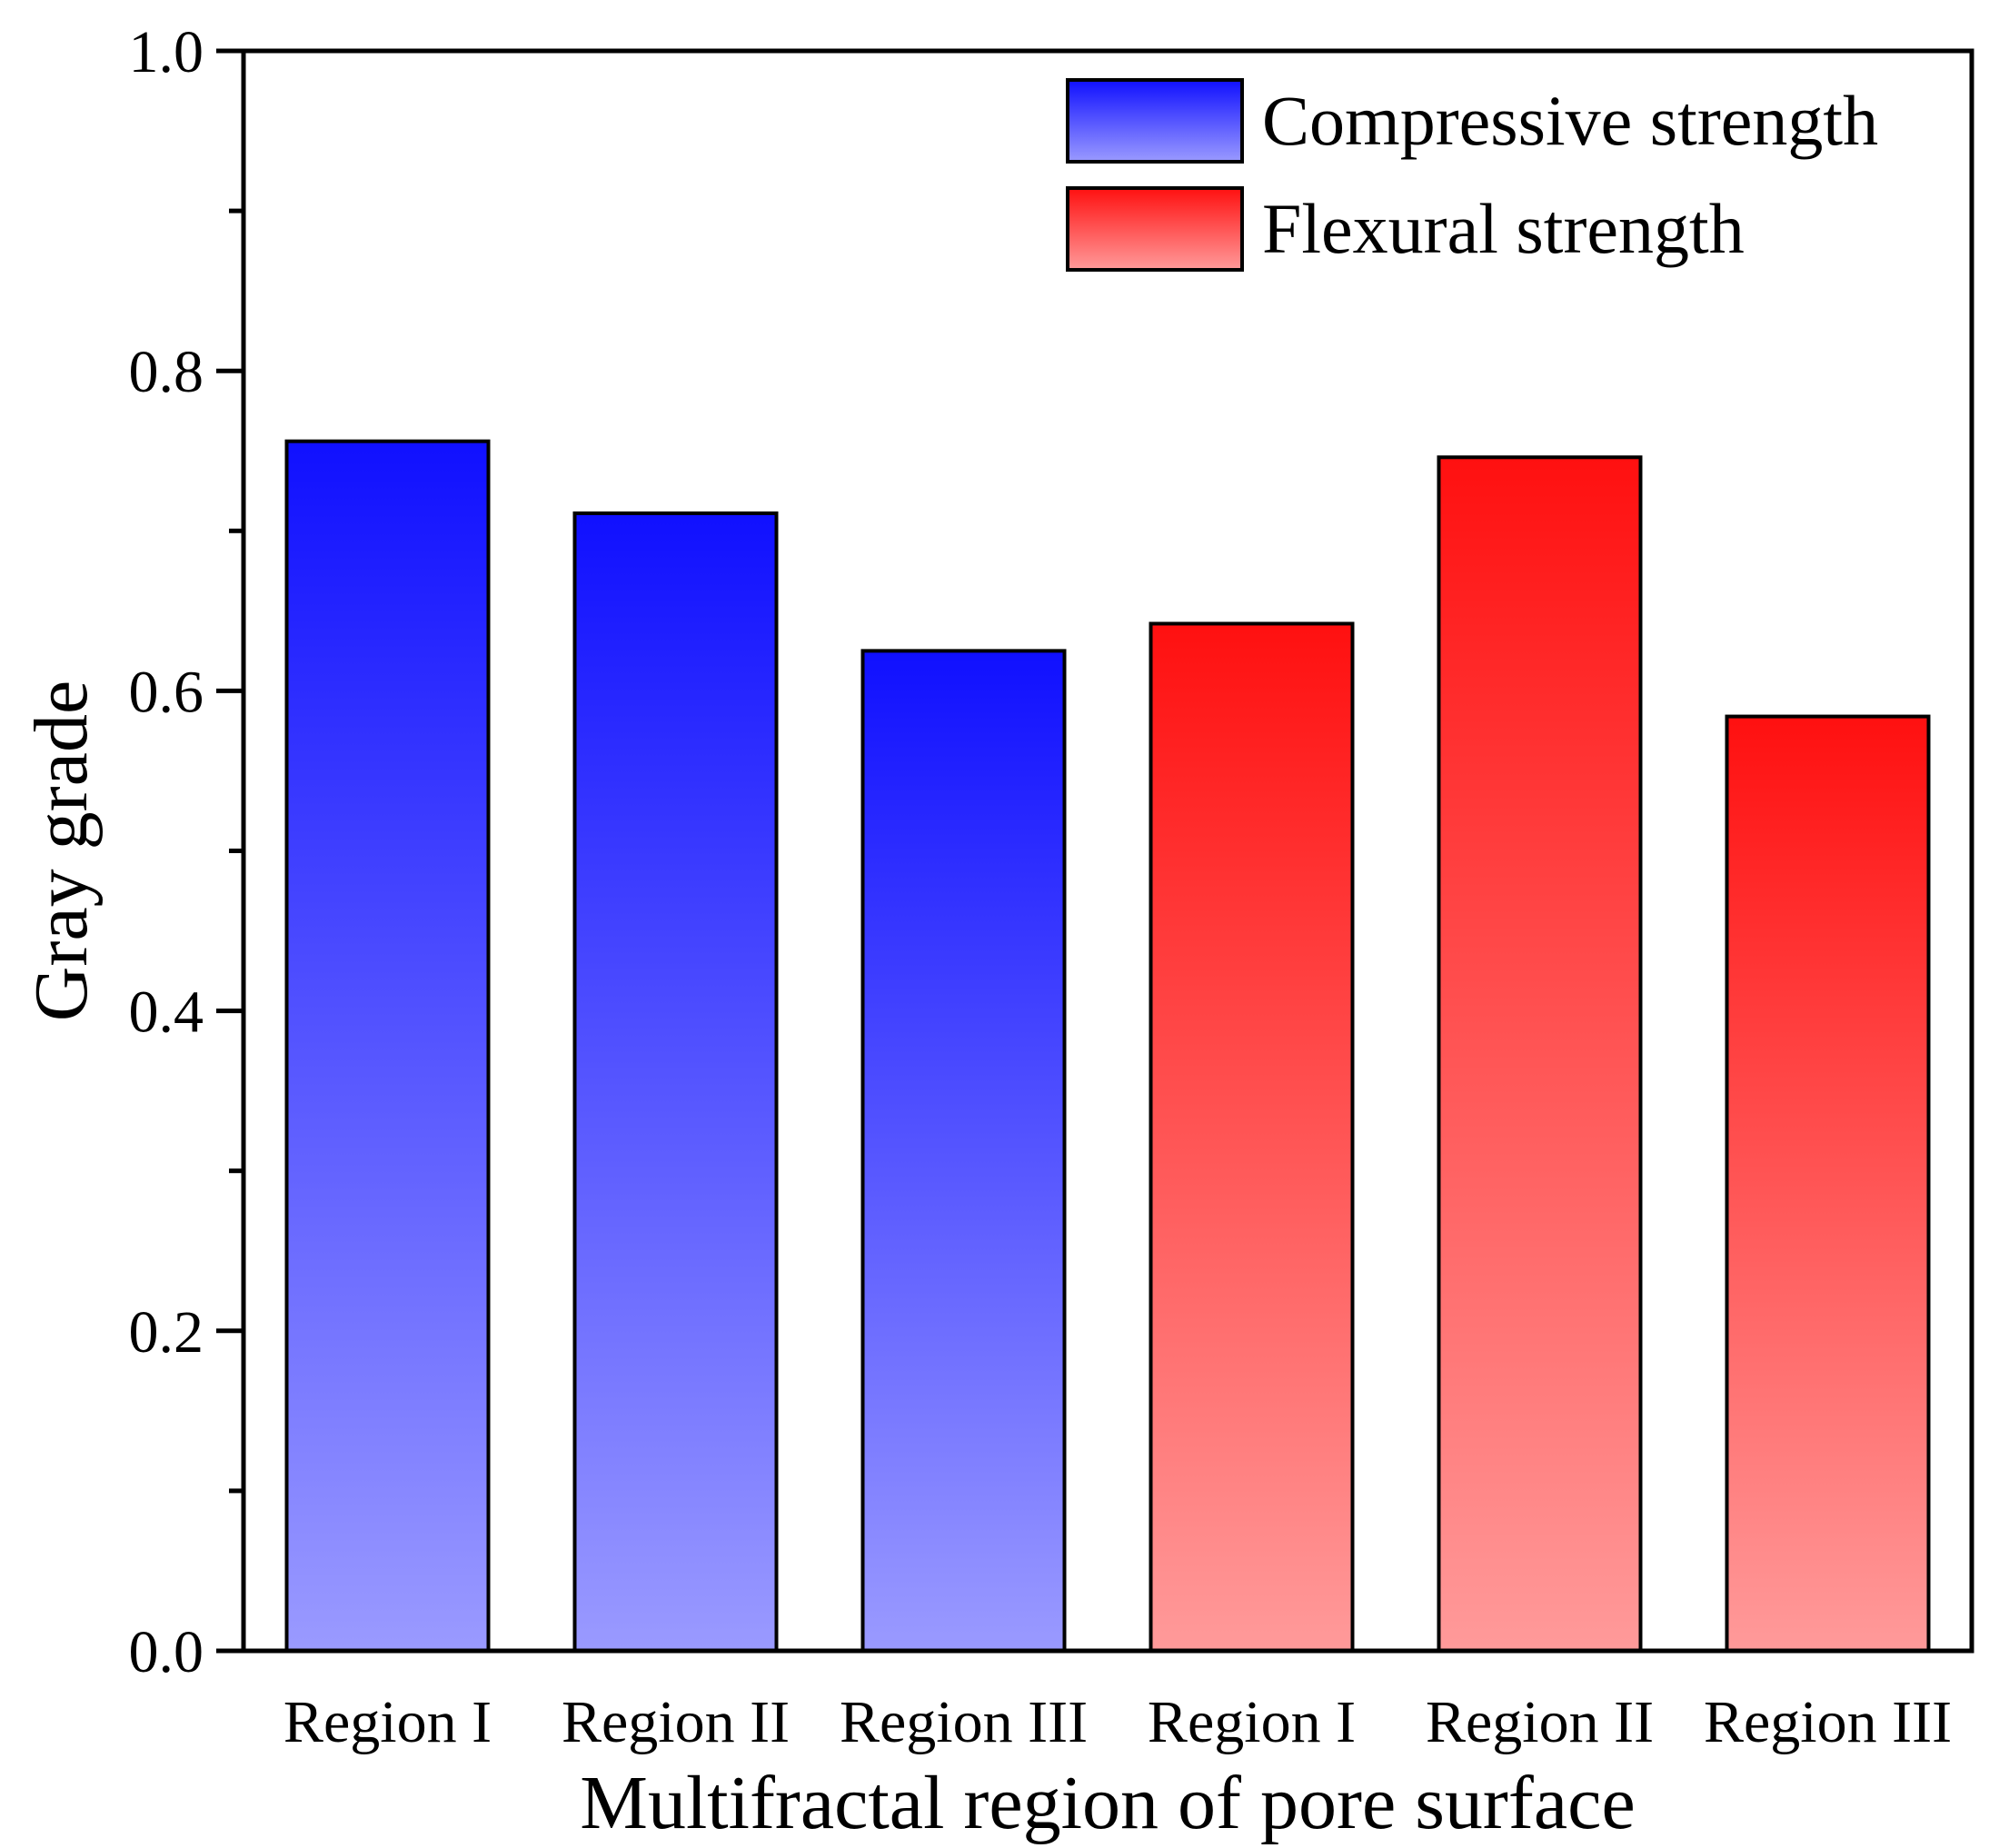 This screenshot has width=1999, height=1848. Describe the element at coordinates (1570, 120) in the screenshot. I see `legend-label-compressive: Compressive strength` at that location.